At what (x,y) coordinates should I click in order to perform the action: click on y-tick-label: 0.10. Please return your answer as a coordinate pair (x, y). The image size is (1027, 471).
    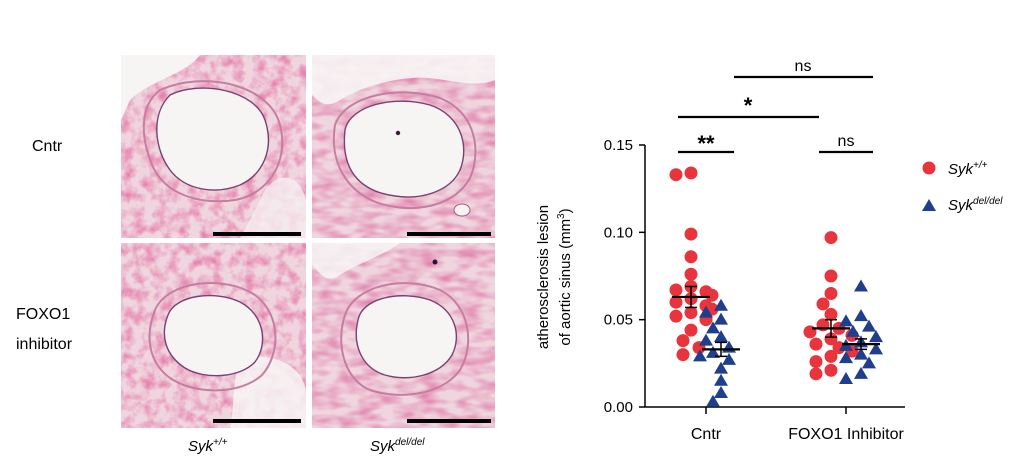
    Looking at the image, I should click on (618, 232).